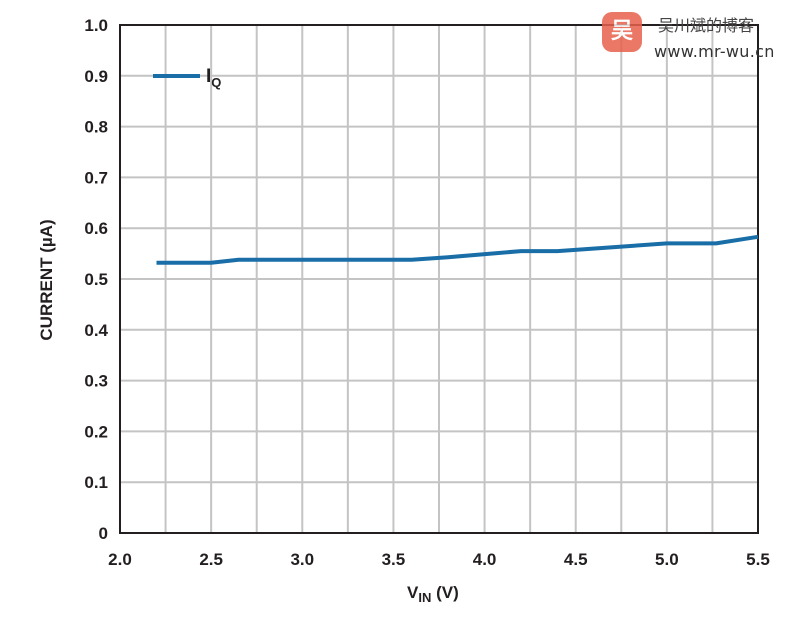 The image size is (800, 627). What do you see at coordinates (187, 78) in the screenshot?
I see `legend: IQ` at bounding box center [187, 78].